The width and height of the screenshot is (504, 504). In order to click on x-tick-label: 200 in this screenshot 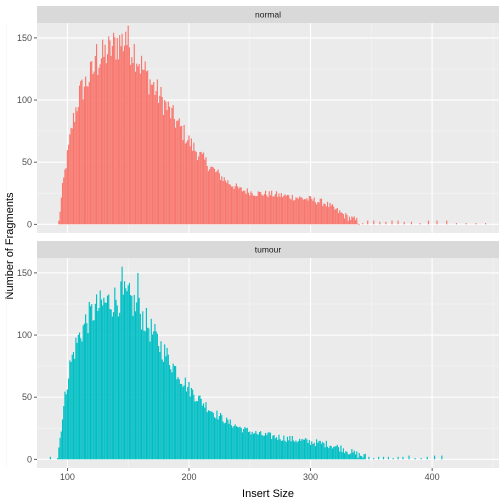, I will do `click(188, 477)`.